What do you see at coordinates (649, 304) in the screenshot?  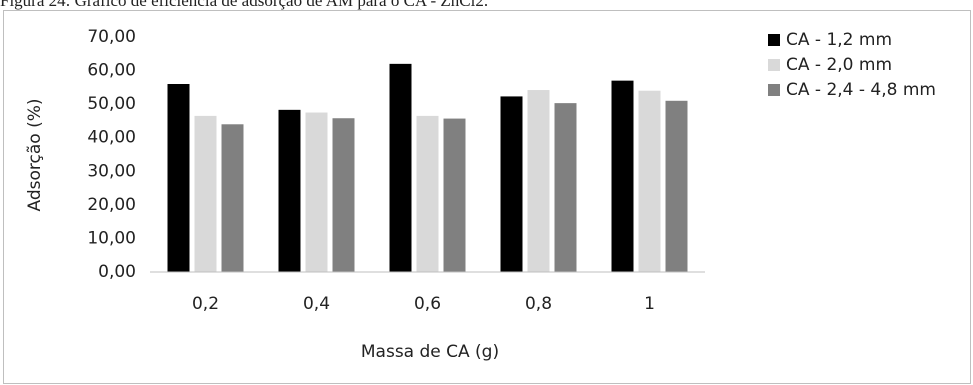 I see `x-tick-label: 1` at bounding box center [649, 304].